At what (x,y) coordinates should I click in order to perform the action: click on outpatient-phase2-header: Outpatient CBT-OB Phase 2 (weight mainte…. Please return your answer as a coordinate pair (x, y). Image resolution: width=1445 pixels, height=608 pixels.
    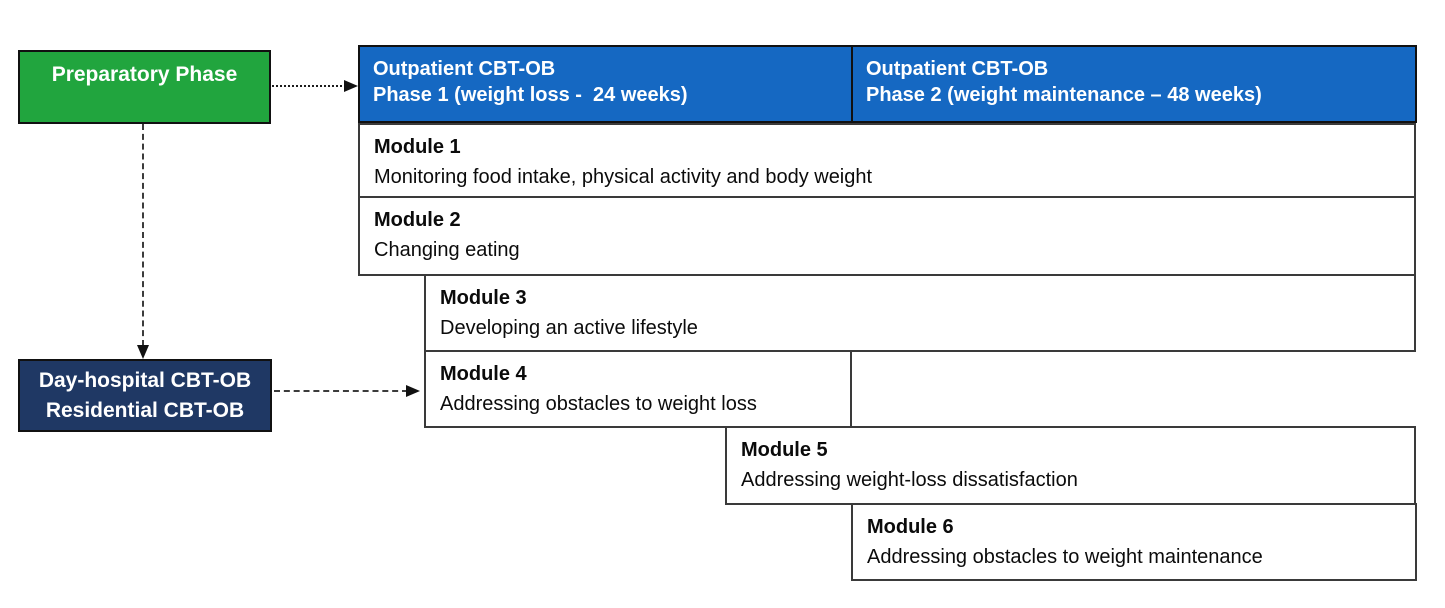
    Looking at the image, I should click on (1134, 84).